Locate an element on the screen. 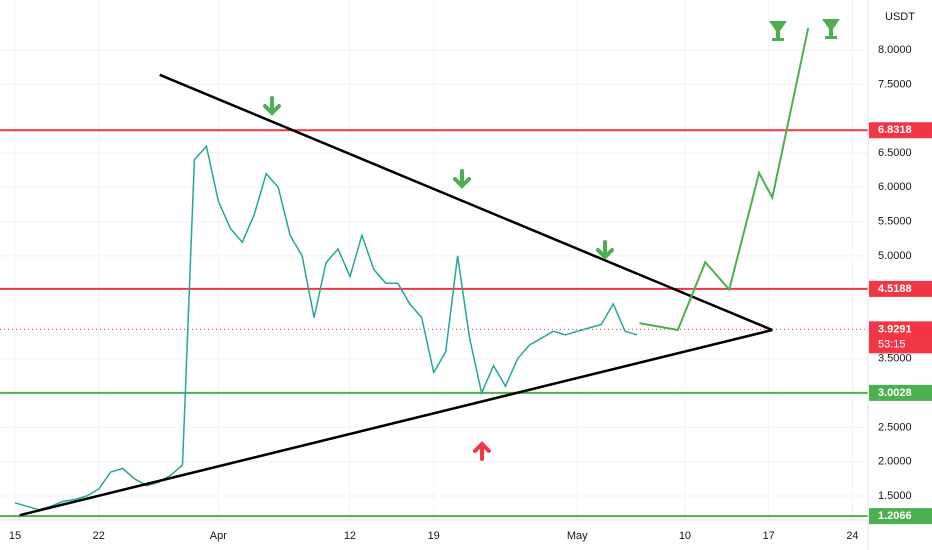 The height and width of the screenshot is (550, 932). y-tick-label: 8.0000 is located at coordinates (895, 50).